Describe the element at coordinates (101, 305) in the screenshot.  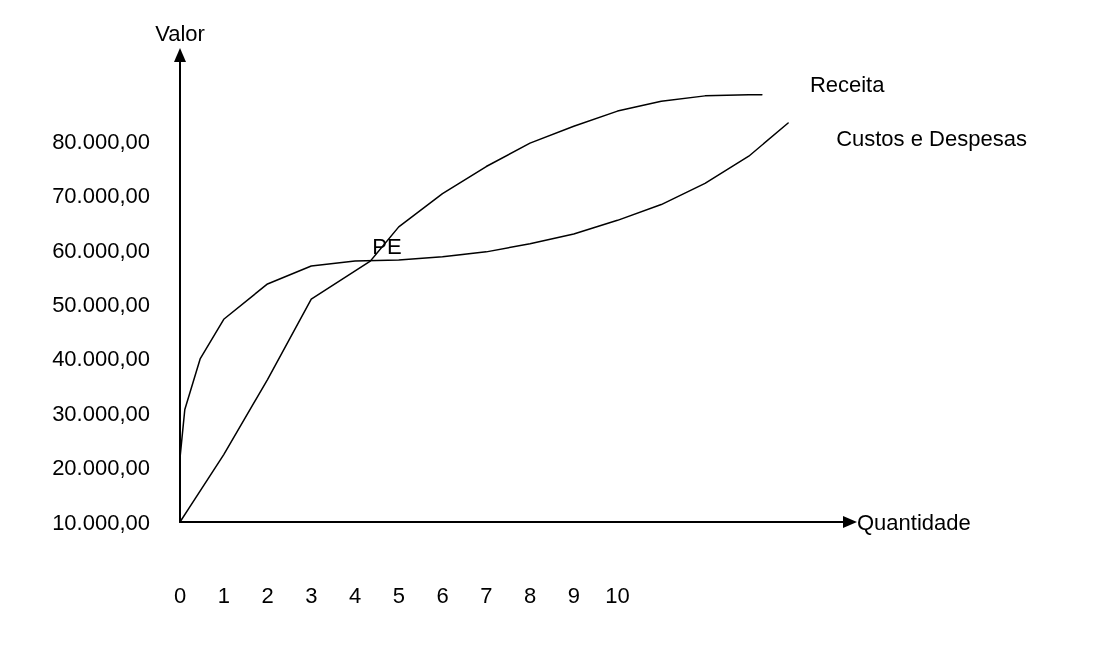
I see `y-tick-label: 50.000,00` at that location.